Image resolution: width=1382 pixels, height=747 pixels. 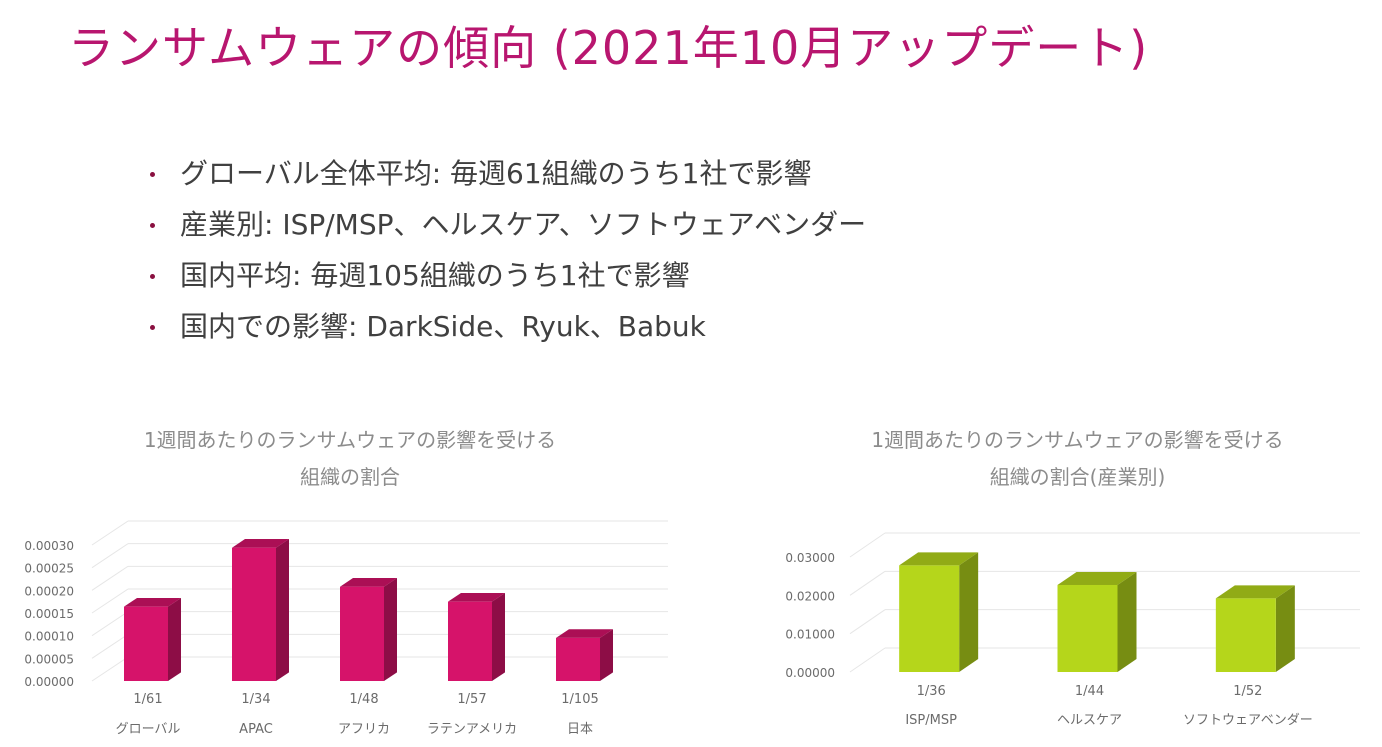 I want to click on data-label: 1/61, so click(x=147, y=699).